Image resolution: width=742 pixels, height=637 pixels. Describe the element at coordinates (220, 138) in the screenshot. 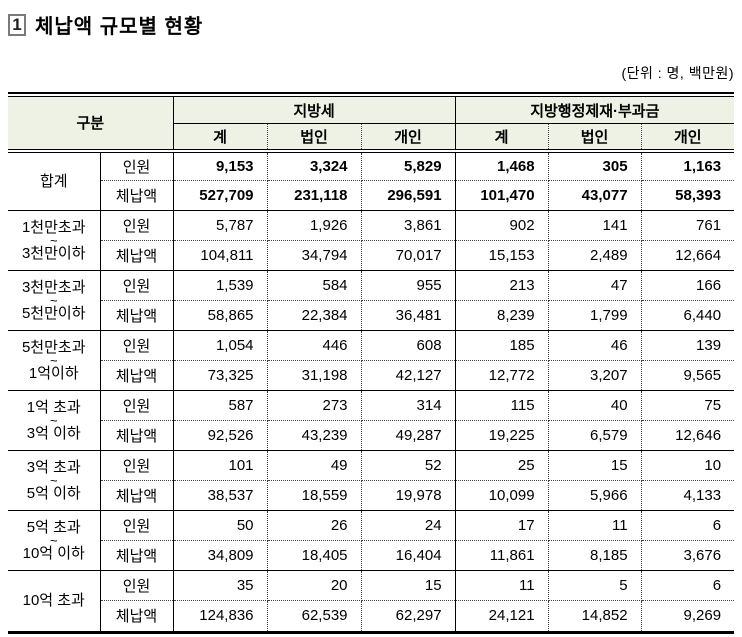

I see `header-col-total-1: 계` at that location.